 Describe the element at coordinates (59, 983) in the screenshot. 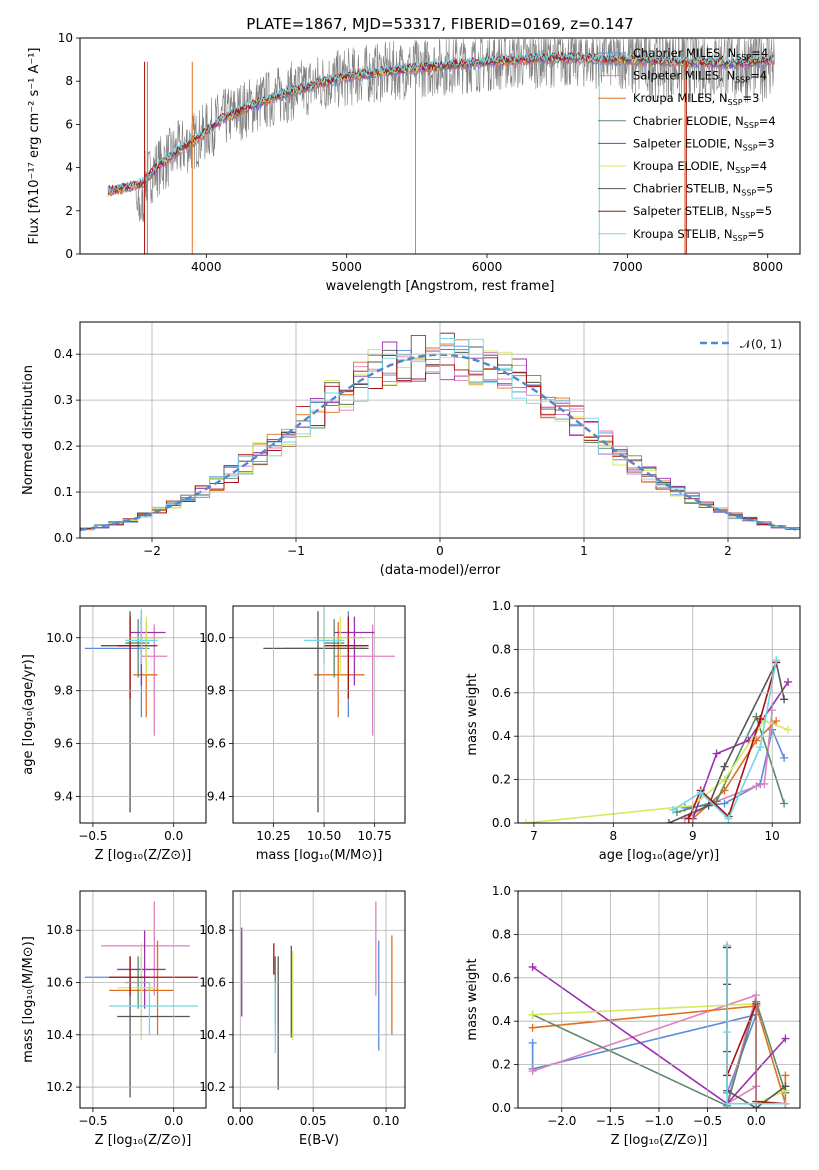

I see `y-tick-label: 10.6` at that location.